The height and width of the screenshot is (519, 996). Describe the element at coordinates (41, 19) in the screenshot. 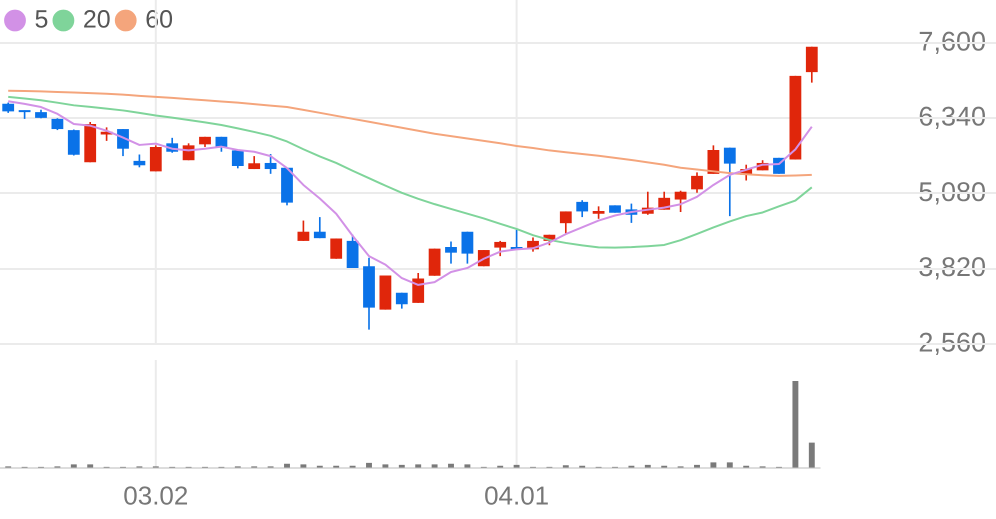

I see `legend-label: 5` at that location.